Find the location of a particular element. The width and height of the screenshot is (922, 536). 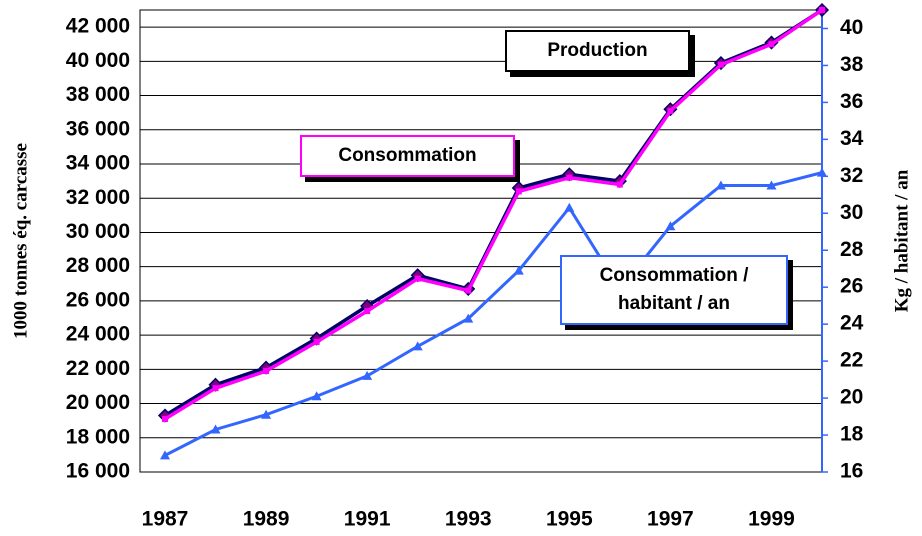

annotation-production: Production is located at coordinates (597, 51).